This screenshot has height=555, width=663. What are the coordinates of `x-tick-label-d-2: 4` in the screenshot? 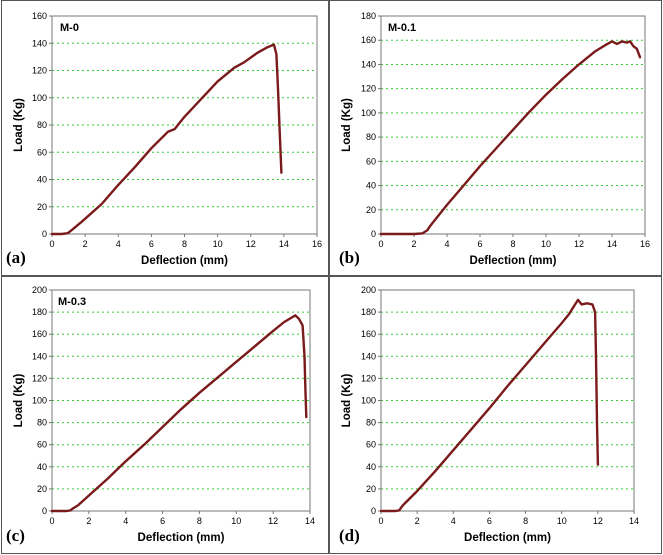 It's located at (453, 521).